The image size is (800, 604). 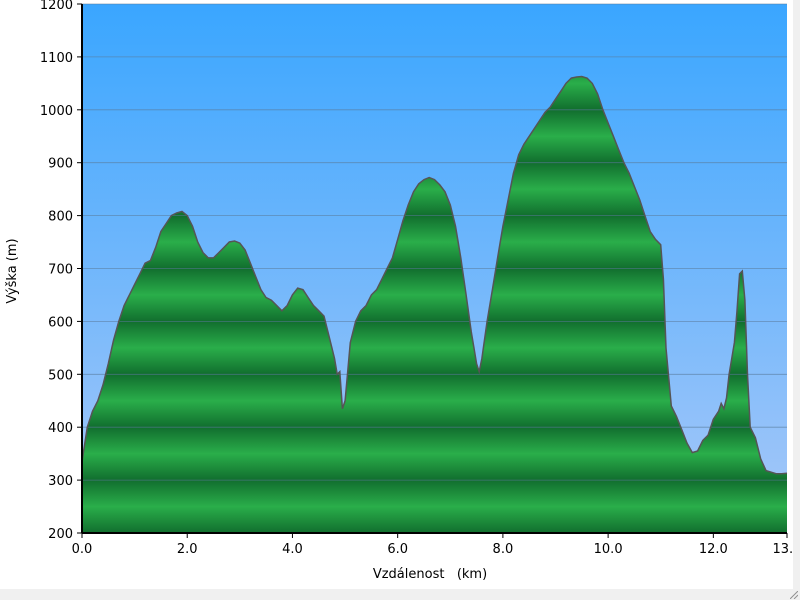 What do you see at coordinates (60, 164) in the screenshot?
I see `y-tick-label: 900` at bounding box center [60, 164].